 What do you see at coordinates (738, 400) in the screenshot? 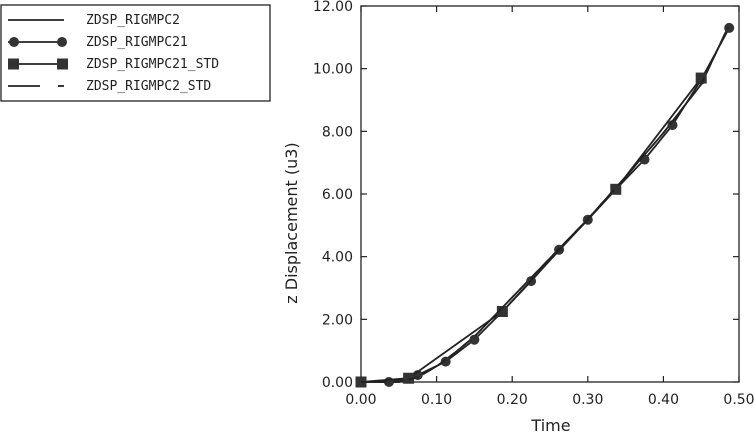
I see `x-tick-label: 0.50` at bounding box center [738, 400].